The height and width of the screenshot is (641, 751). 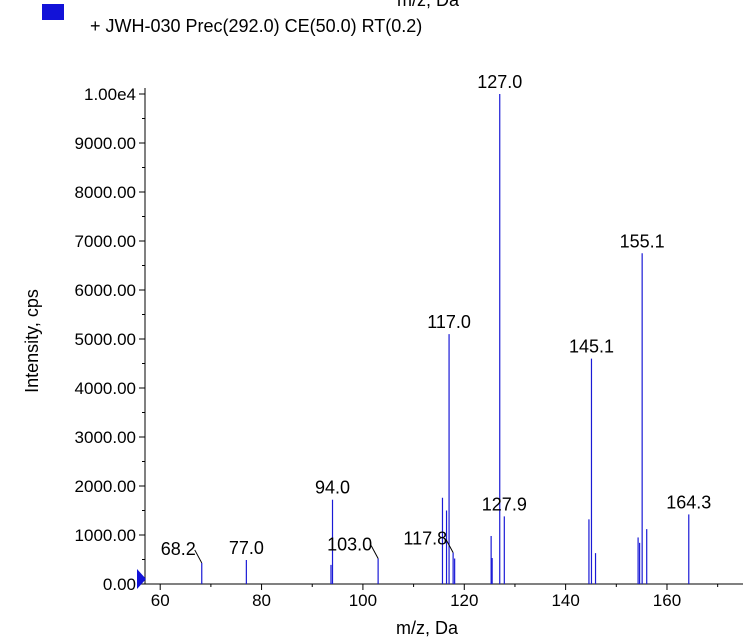 What do you see at coordinates (565, 600) in the screenshot?
I see `x-tick-label: 140` at bounding box center [565, 600].